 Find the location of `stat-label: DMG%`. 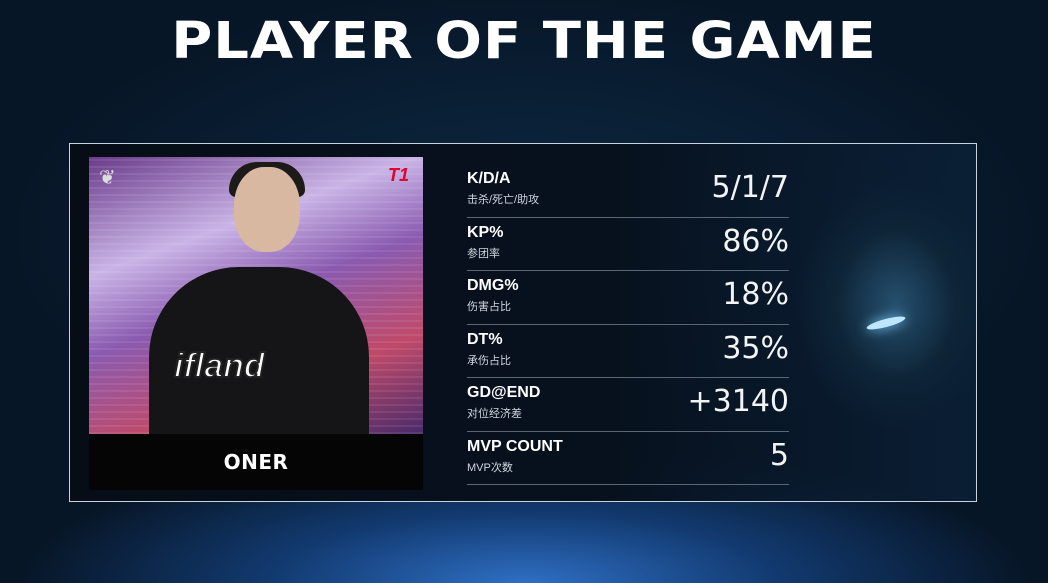

stat-label: DMG% is located at coordinates (493, 285).